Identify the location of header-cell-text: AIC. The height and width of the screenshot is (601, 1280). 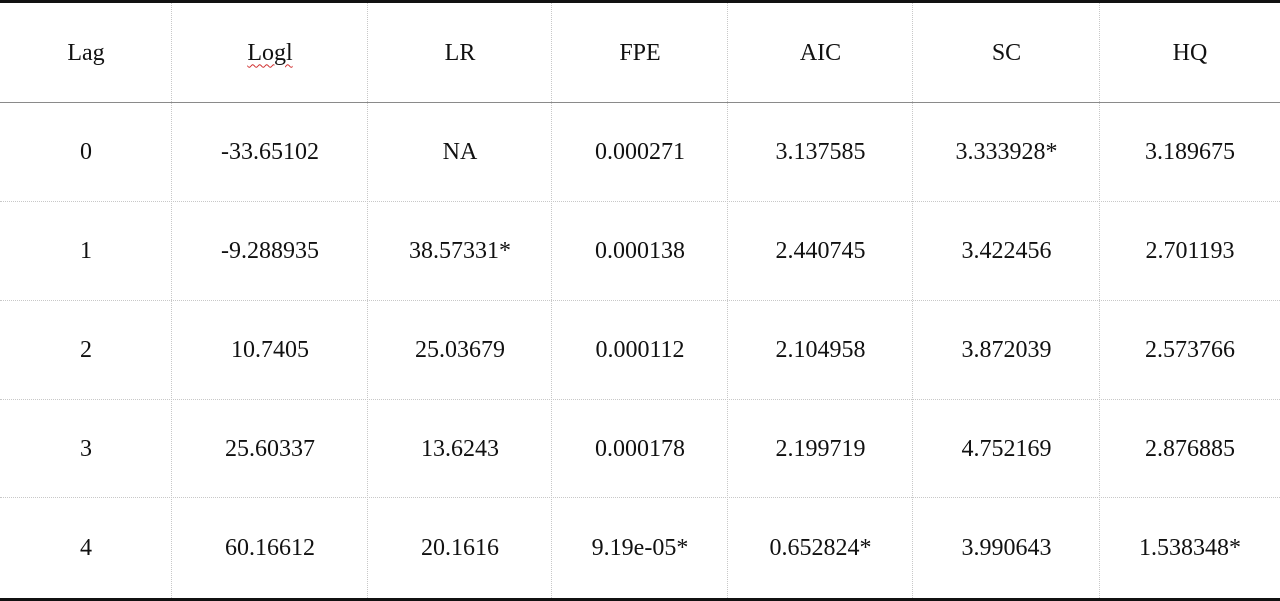
(820, 52).